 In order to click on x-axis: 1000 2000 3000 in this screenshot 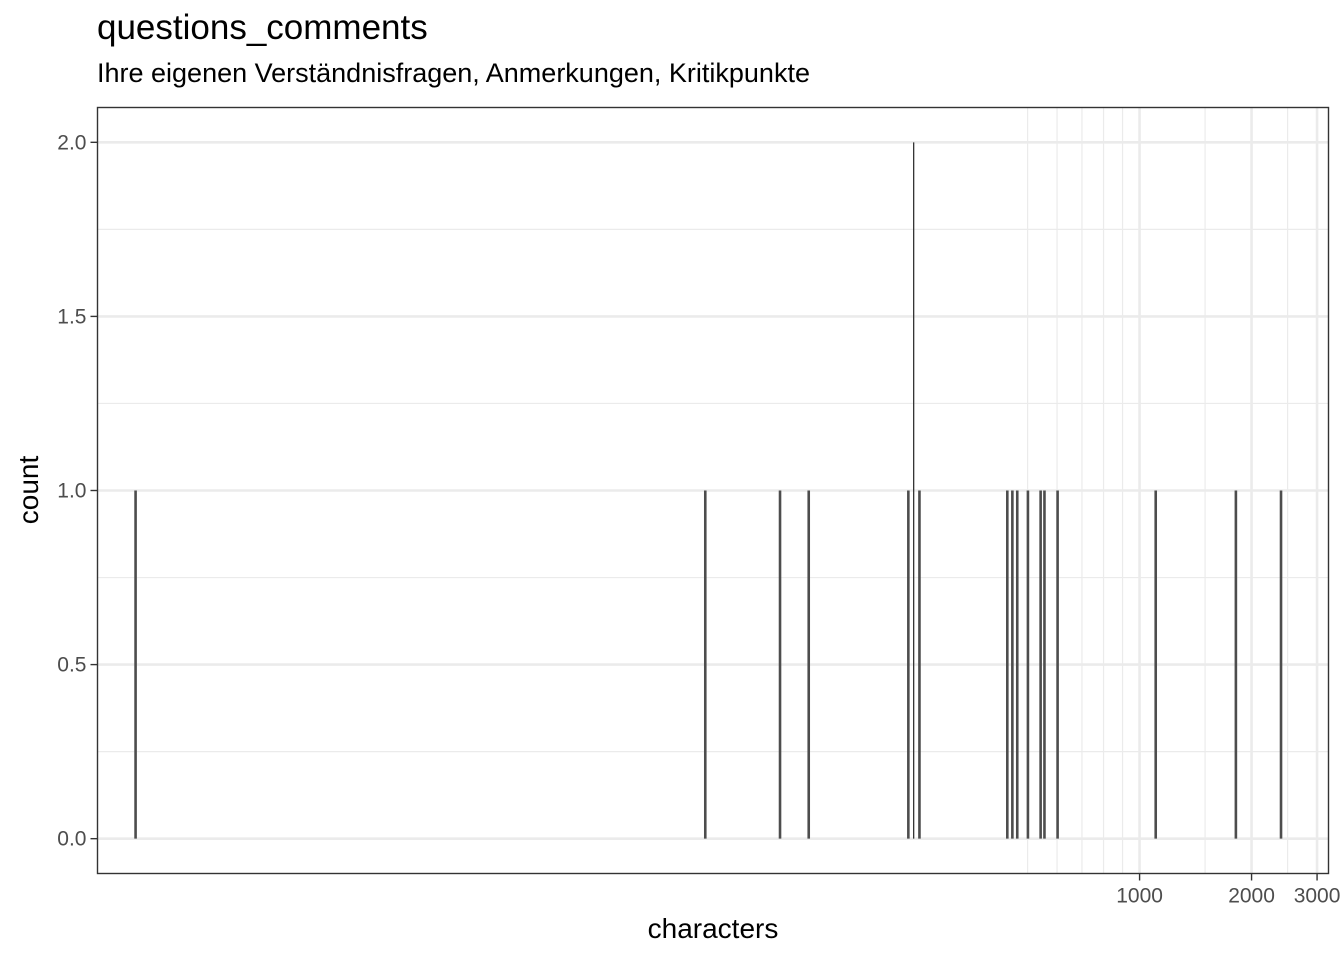, I will do `click(1228, 890)`.